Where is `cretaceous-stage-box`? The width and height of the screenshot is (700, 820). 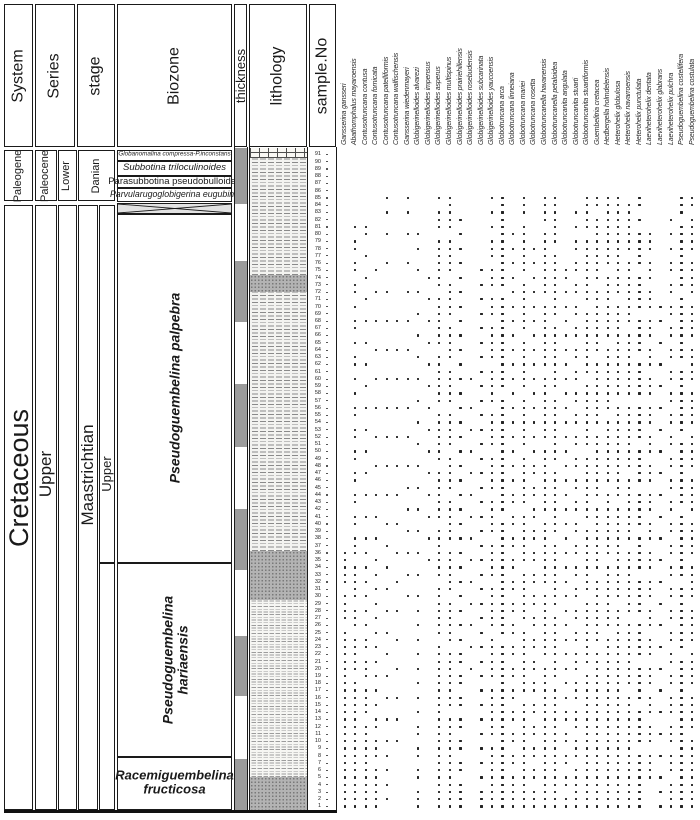
cretaceous-stage-box is located at coordinates (88, 507).